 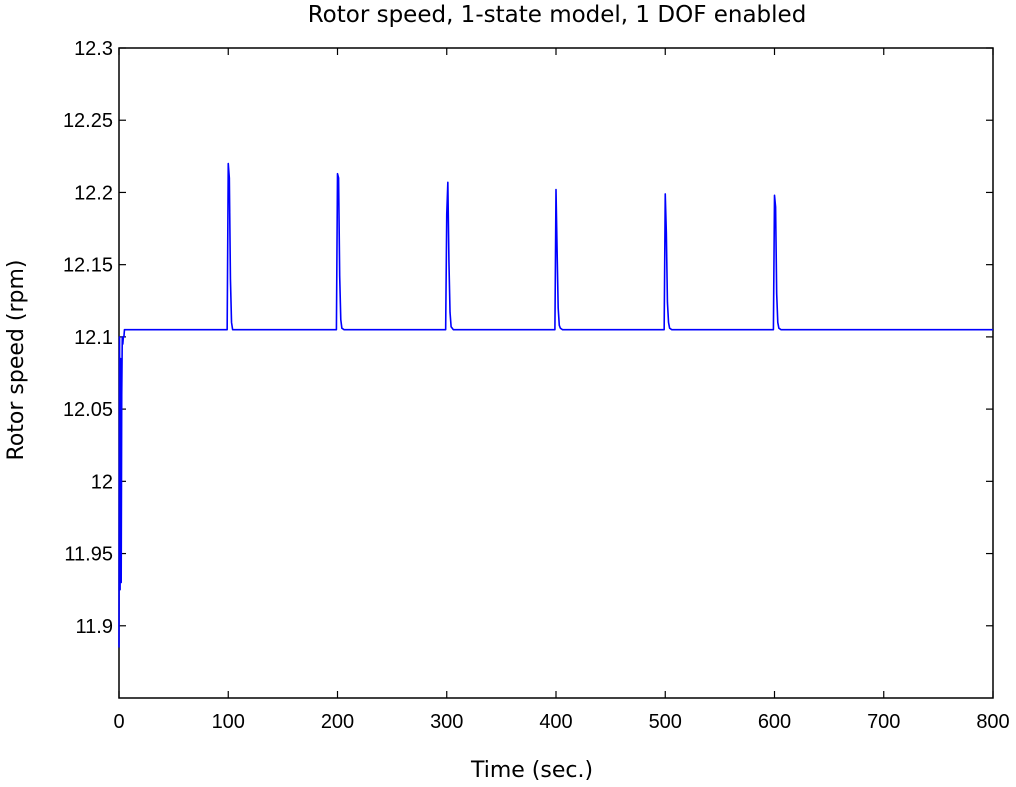 What do you see at coordinates (555, 722) in the screenshot?
I see `x-tick-label: 400` at bounding box center [555, 722].